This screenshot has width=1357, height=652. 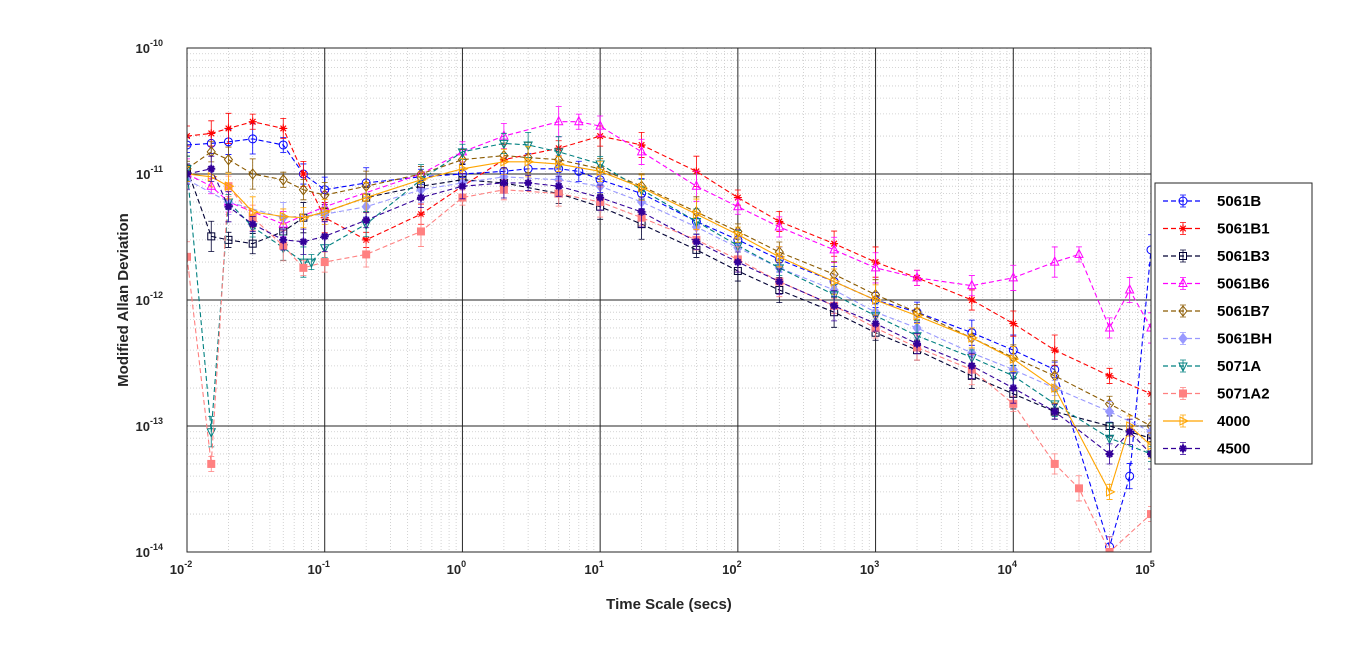 What do you see at coordinates (1206, 449) in the screenshot?
I see `legend-item-4500: 4500` at bounding box center [1206, 449].